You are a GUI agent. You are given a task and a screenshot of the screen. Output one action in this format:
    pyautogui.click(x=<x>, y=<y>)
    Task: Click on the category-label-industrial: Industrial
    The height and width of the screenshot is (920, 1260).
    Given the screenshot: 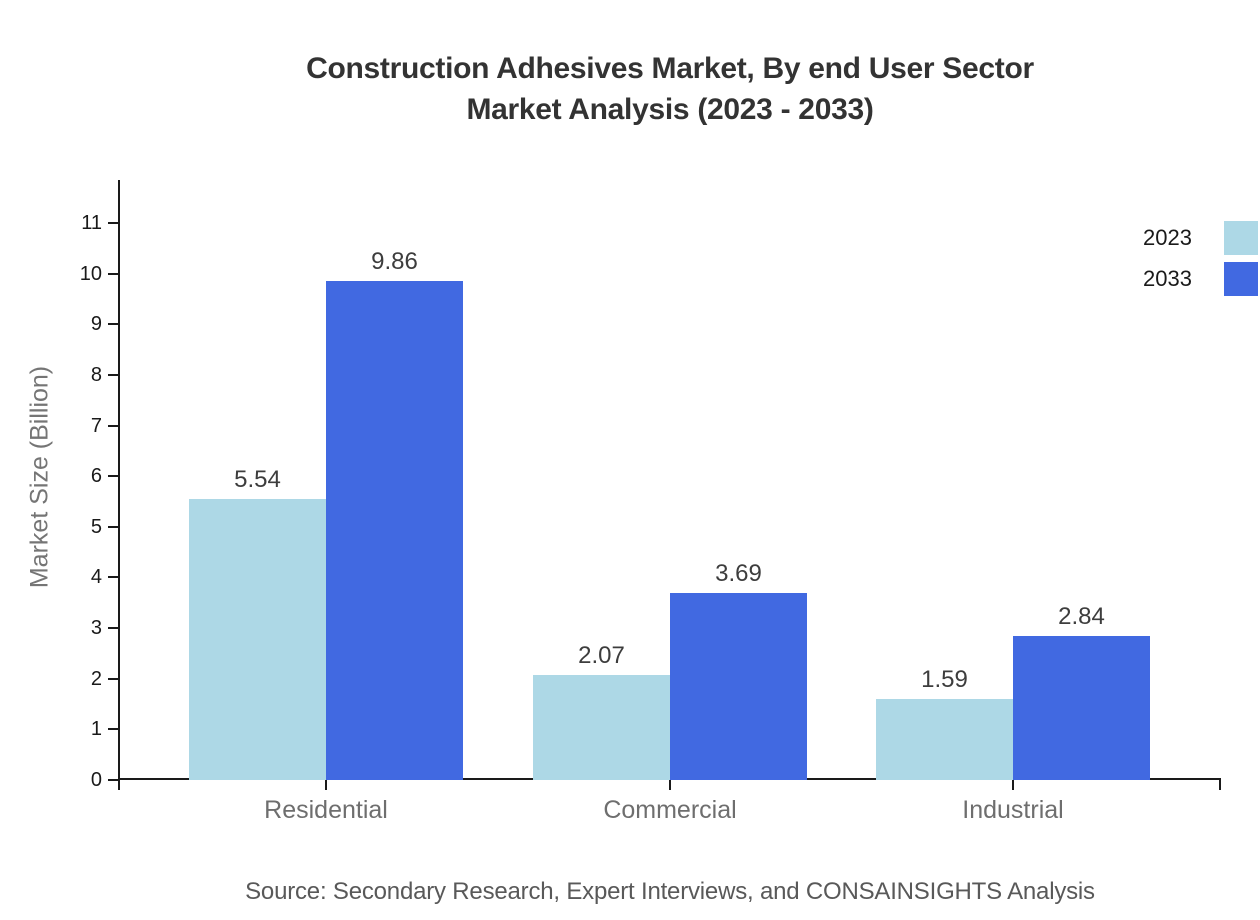 What is the action you would take?
    pyautogui.click(x=1013, y=810)
    